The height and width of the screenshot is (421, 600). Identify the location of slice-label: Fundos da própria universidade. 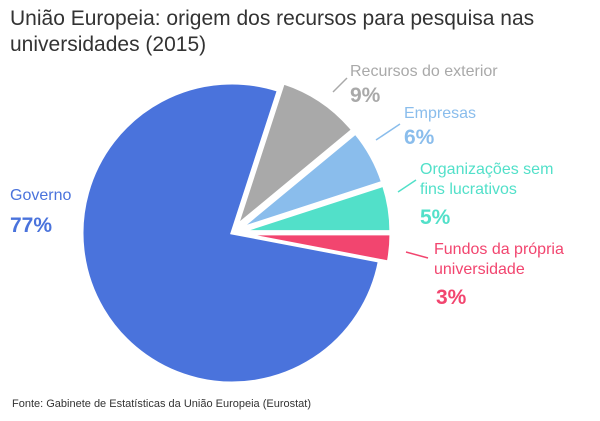
(499, 259).